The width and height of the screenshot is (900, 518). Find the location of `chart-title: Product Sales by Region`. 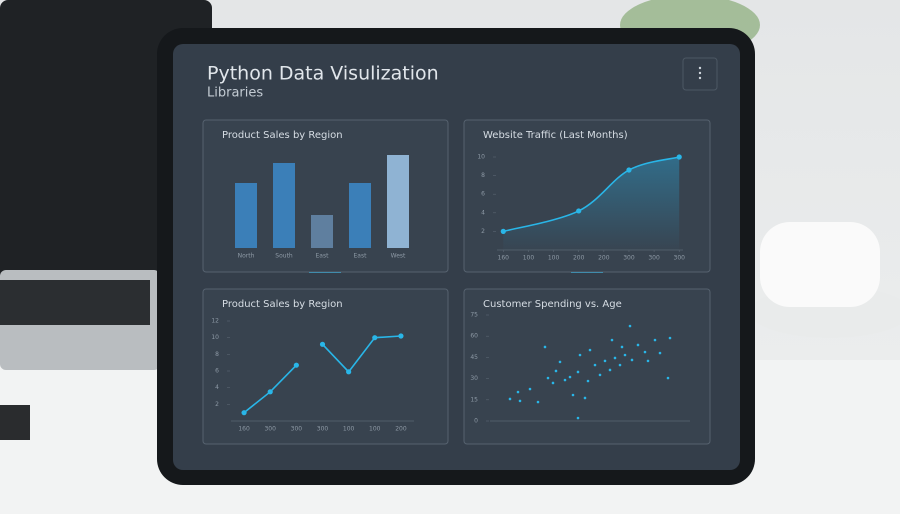

chart-title: Product Sales by Region is located at coordinates (282, 135).